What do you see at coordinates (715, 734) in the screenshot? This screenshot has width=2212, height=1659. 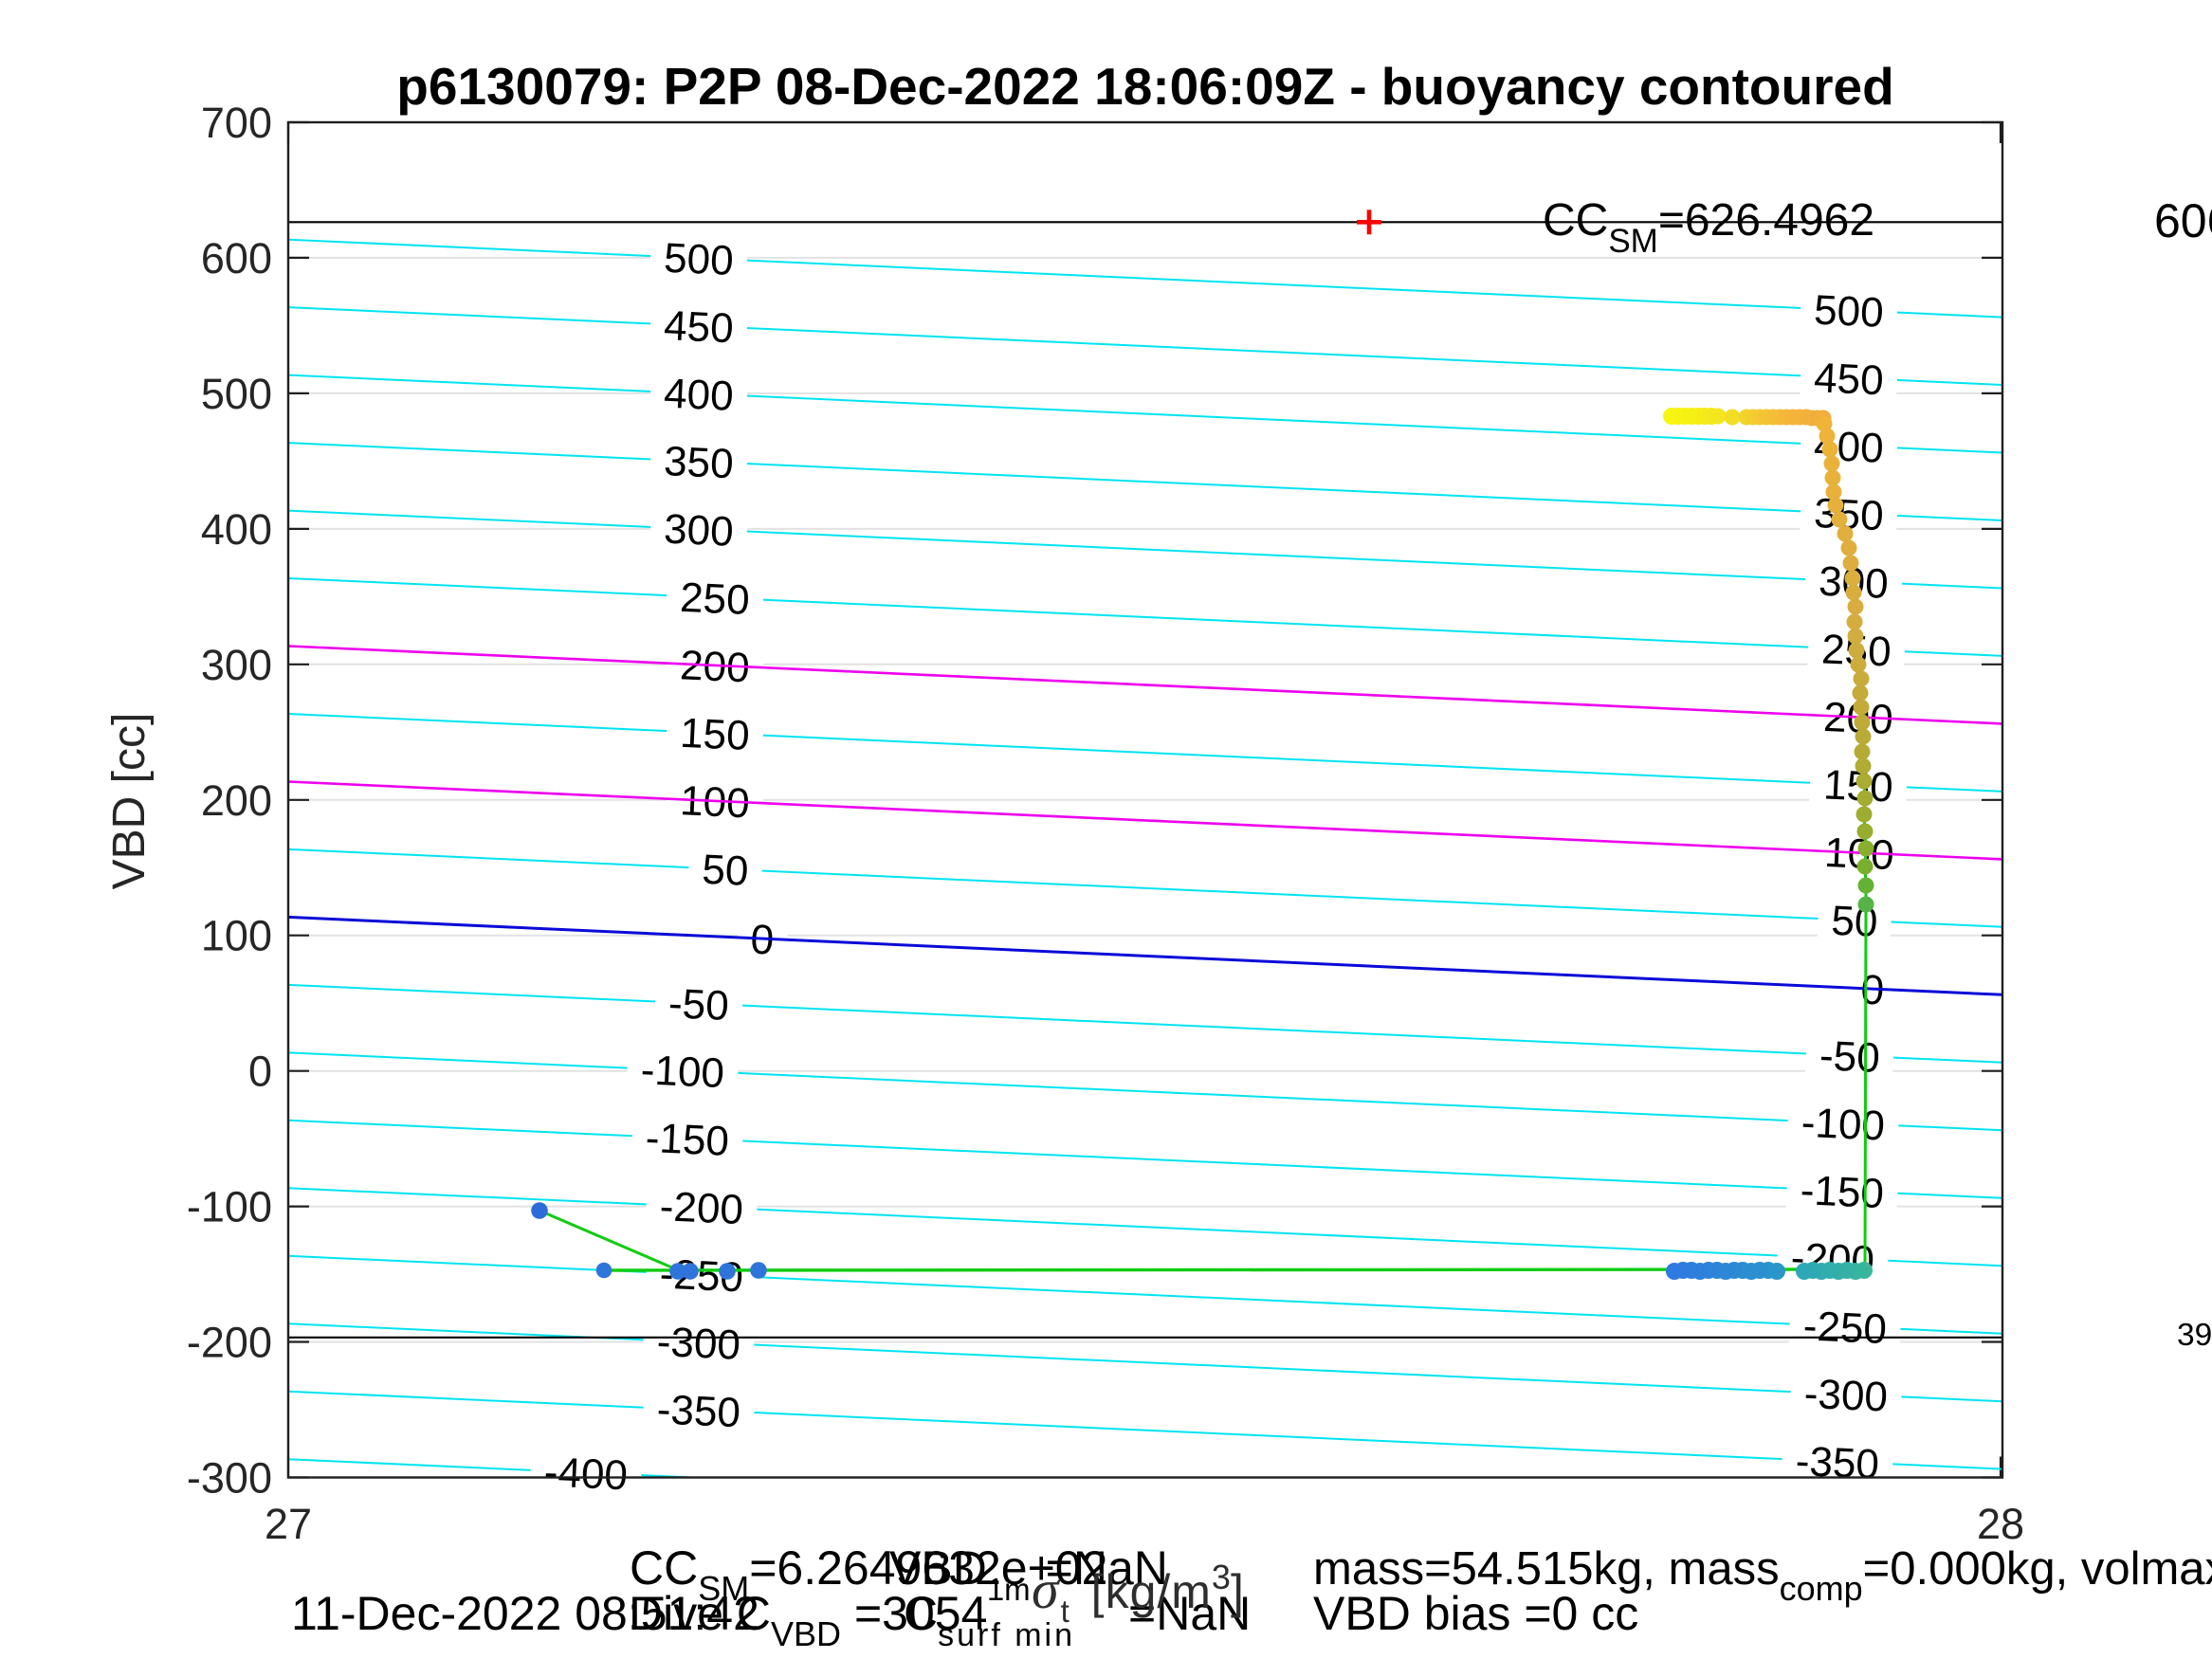 I see `svg-text: 150` at bounding box center [715, 734].